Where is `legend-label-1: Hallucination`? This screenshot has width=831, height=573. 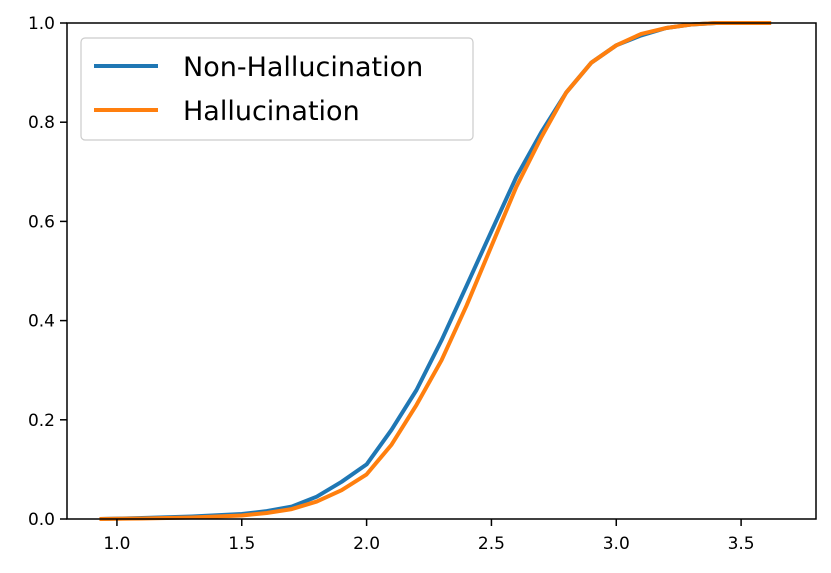 legend-label-1: Hallucination is located at coordinates (271, 111).